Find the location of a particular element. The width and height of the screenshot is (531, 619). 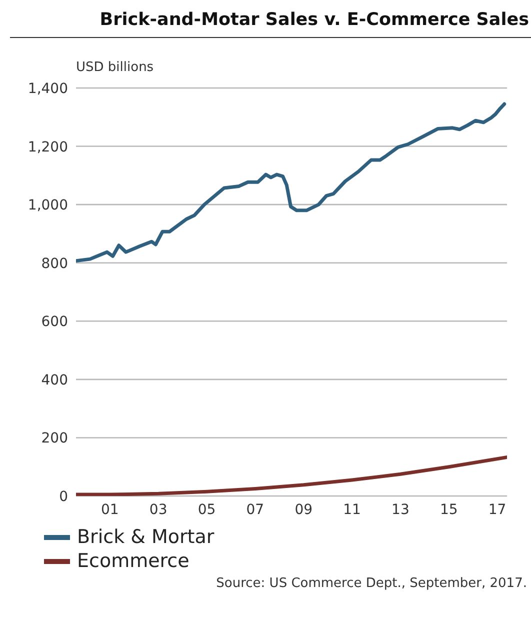

x-tick-label: 01 is located at coordinates (109, 510).